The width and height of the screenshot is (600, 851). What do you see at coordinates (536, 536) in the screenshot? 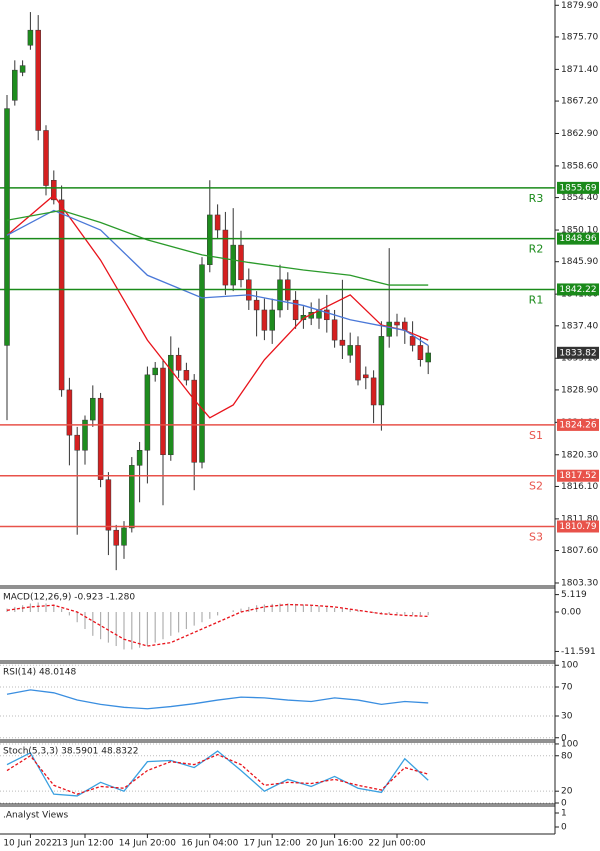
I see `level-name: S3` at bounding box center [536, 536].